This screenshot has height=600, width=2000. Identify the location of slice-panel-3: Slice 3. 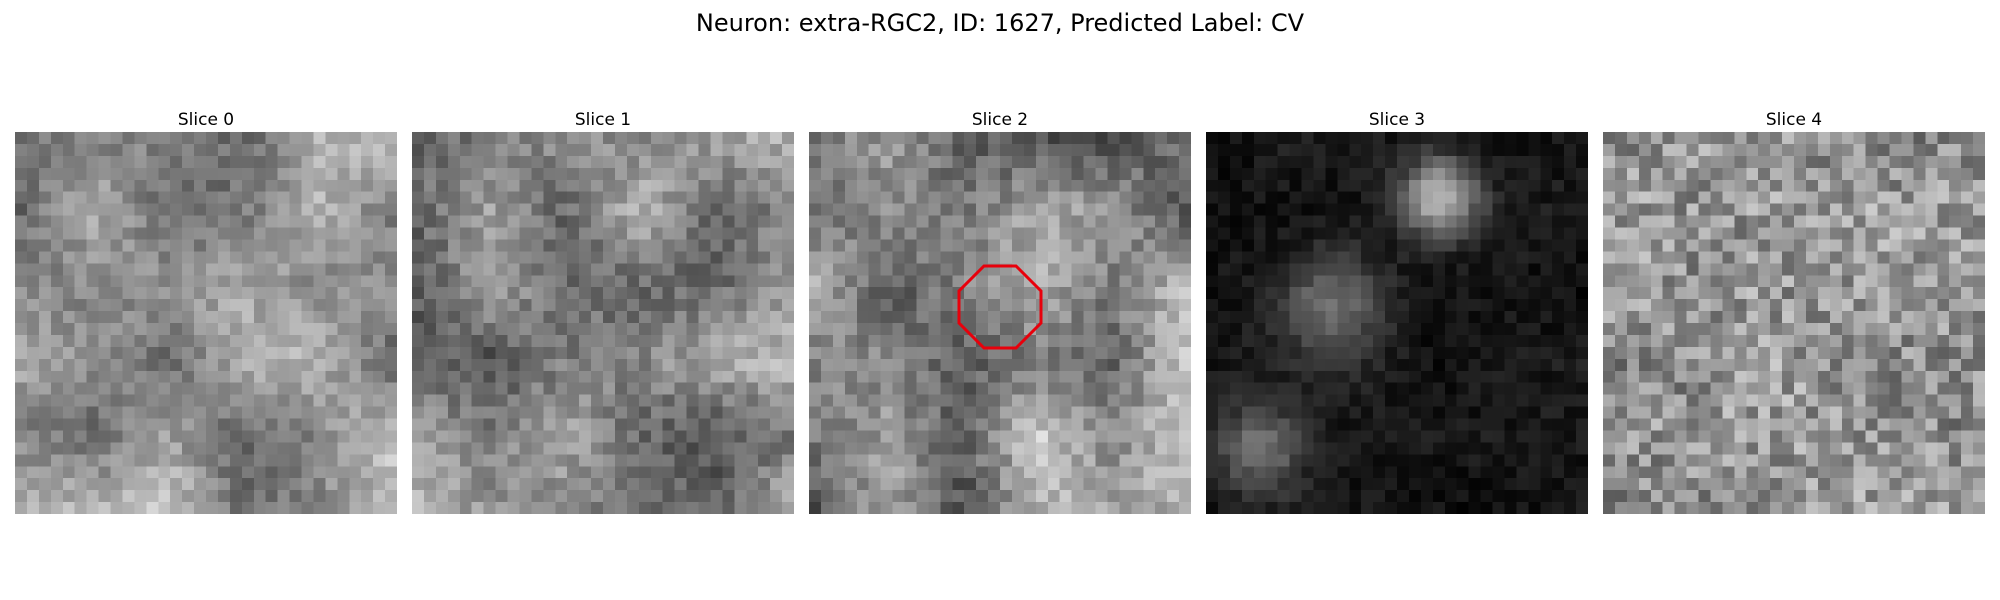
(1397, 312).